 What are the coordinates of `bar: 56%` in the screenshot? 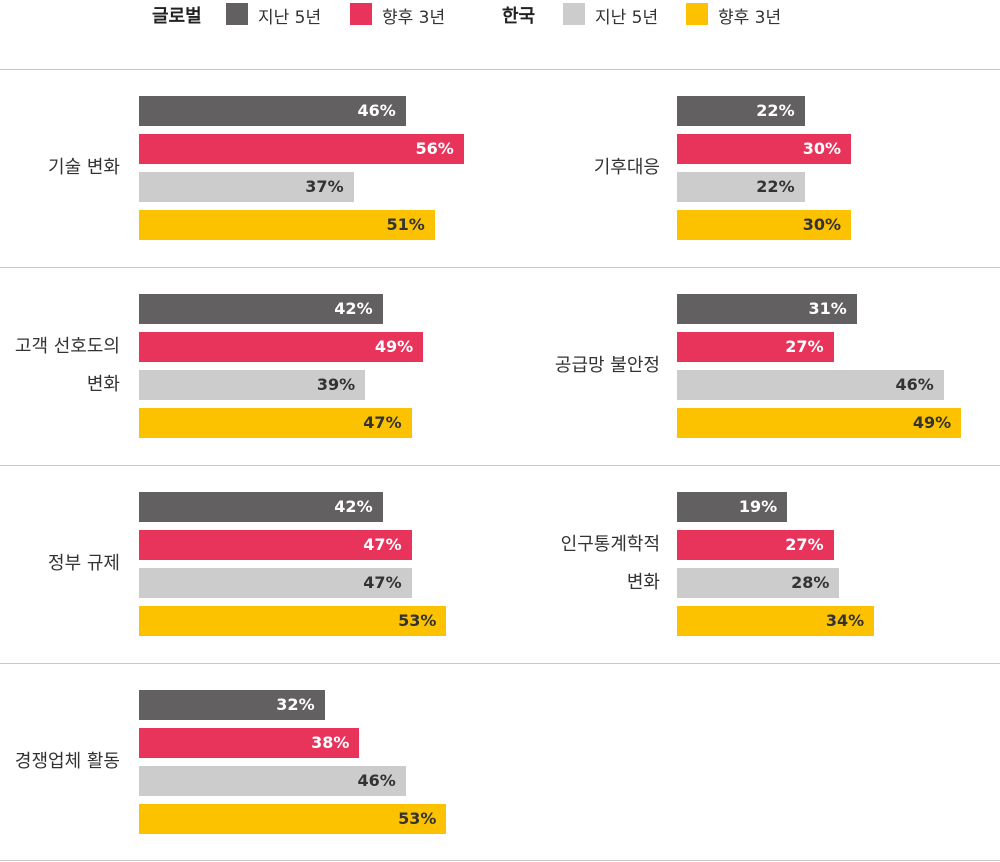 It's located at (301, 149).